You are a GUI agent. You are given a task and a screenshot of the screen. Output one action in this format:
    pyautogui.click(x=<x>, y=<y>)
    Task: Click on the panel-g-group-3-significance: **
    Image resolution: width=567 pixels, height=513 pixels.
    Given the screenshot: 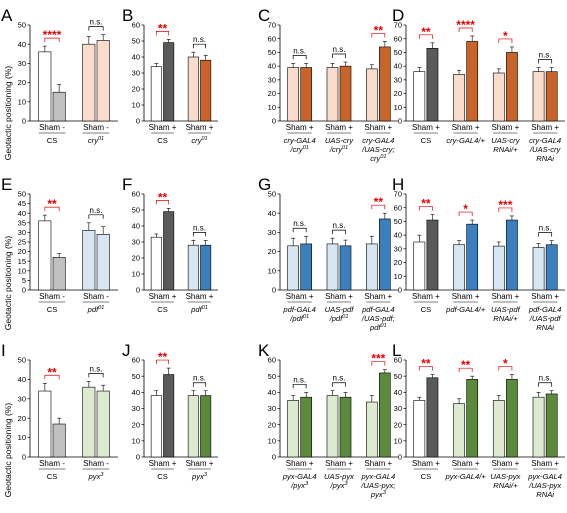 What is the action you would take?
    pyautogui.click(x=379, y=202)
    